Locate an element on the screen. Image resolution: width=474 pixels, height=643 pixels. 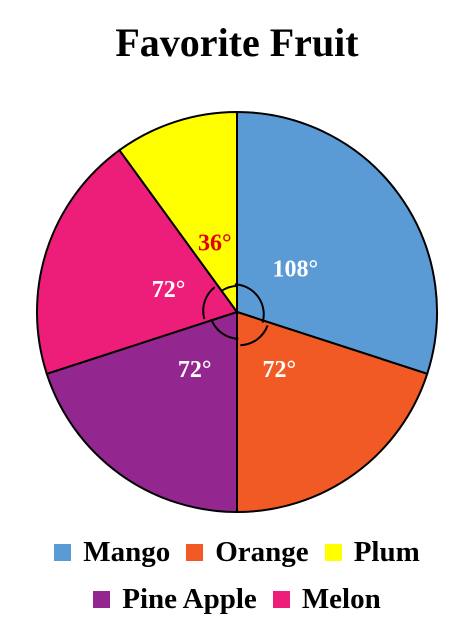
legend-item-mango: Mango is located at coordinates (112, 552).